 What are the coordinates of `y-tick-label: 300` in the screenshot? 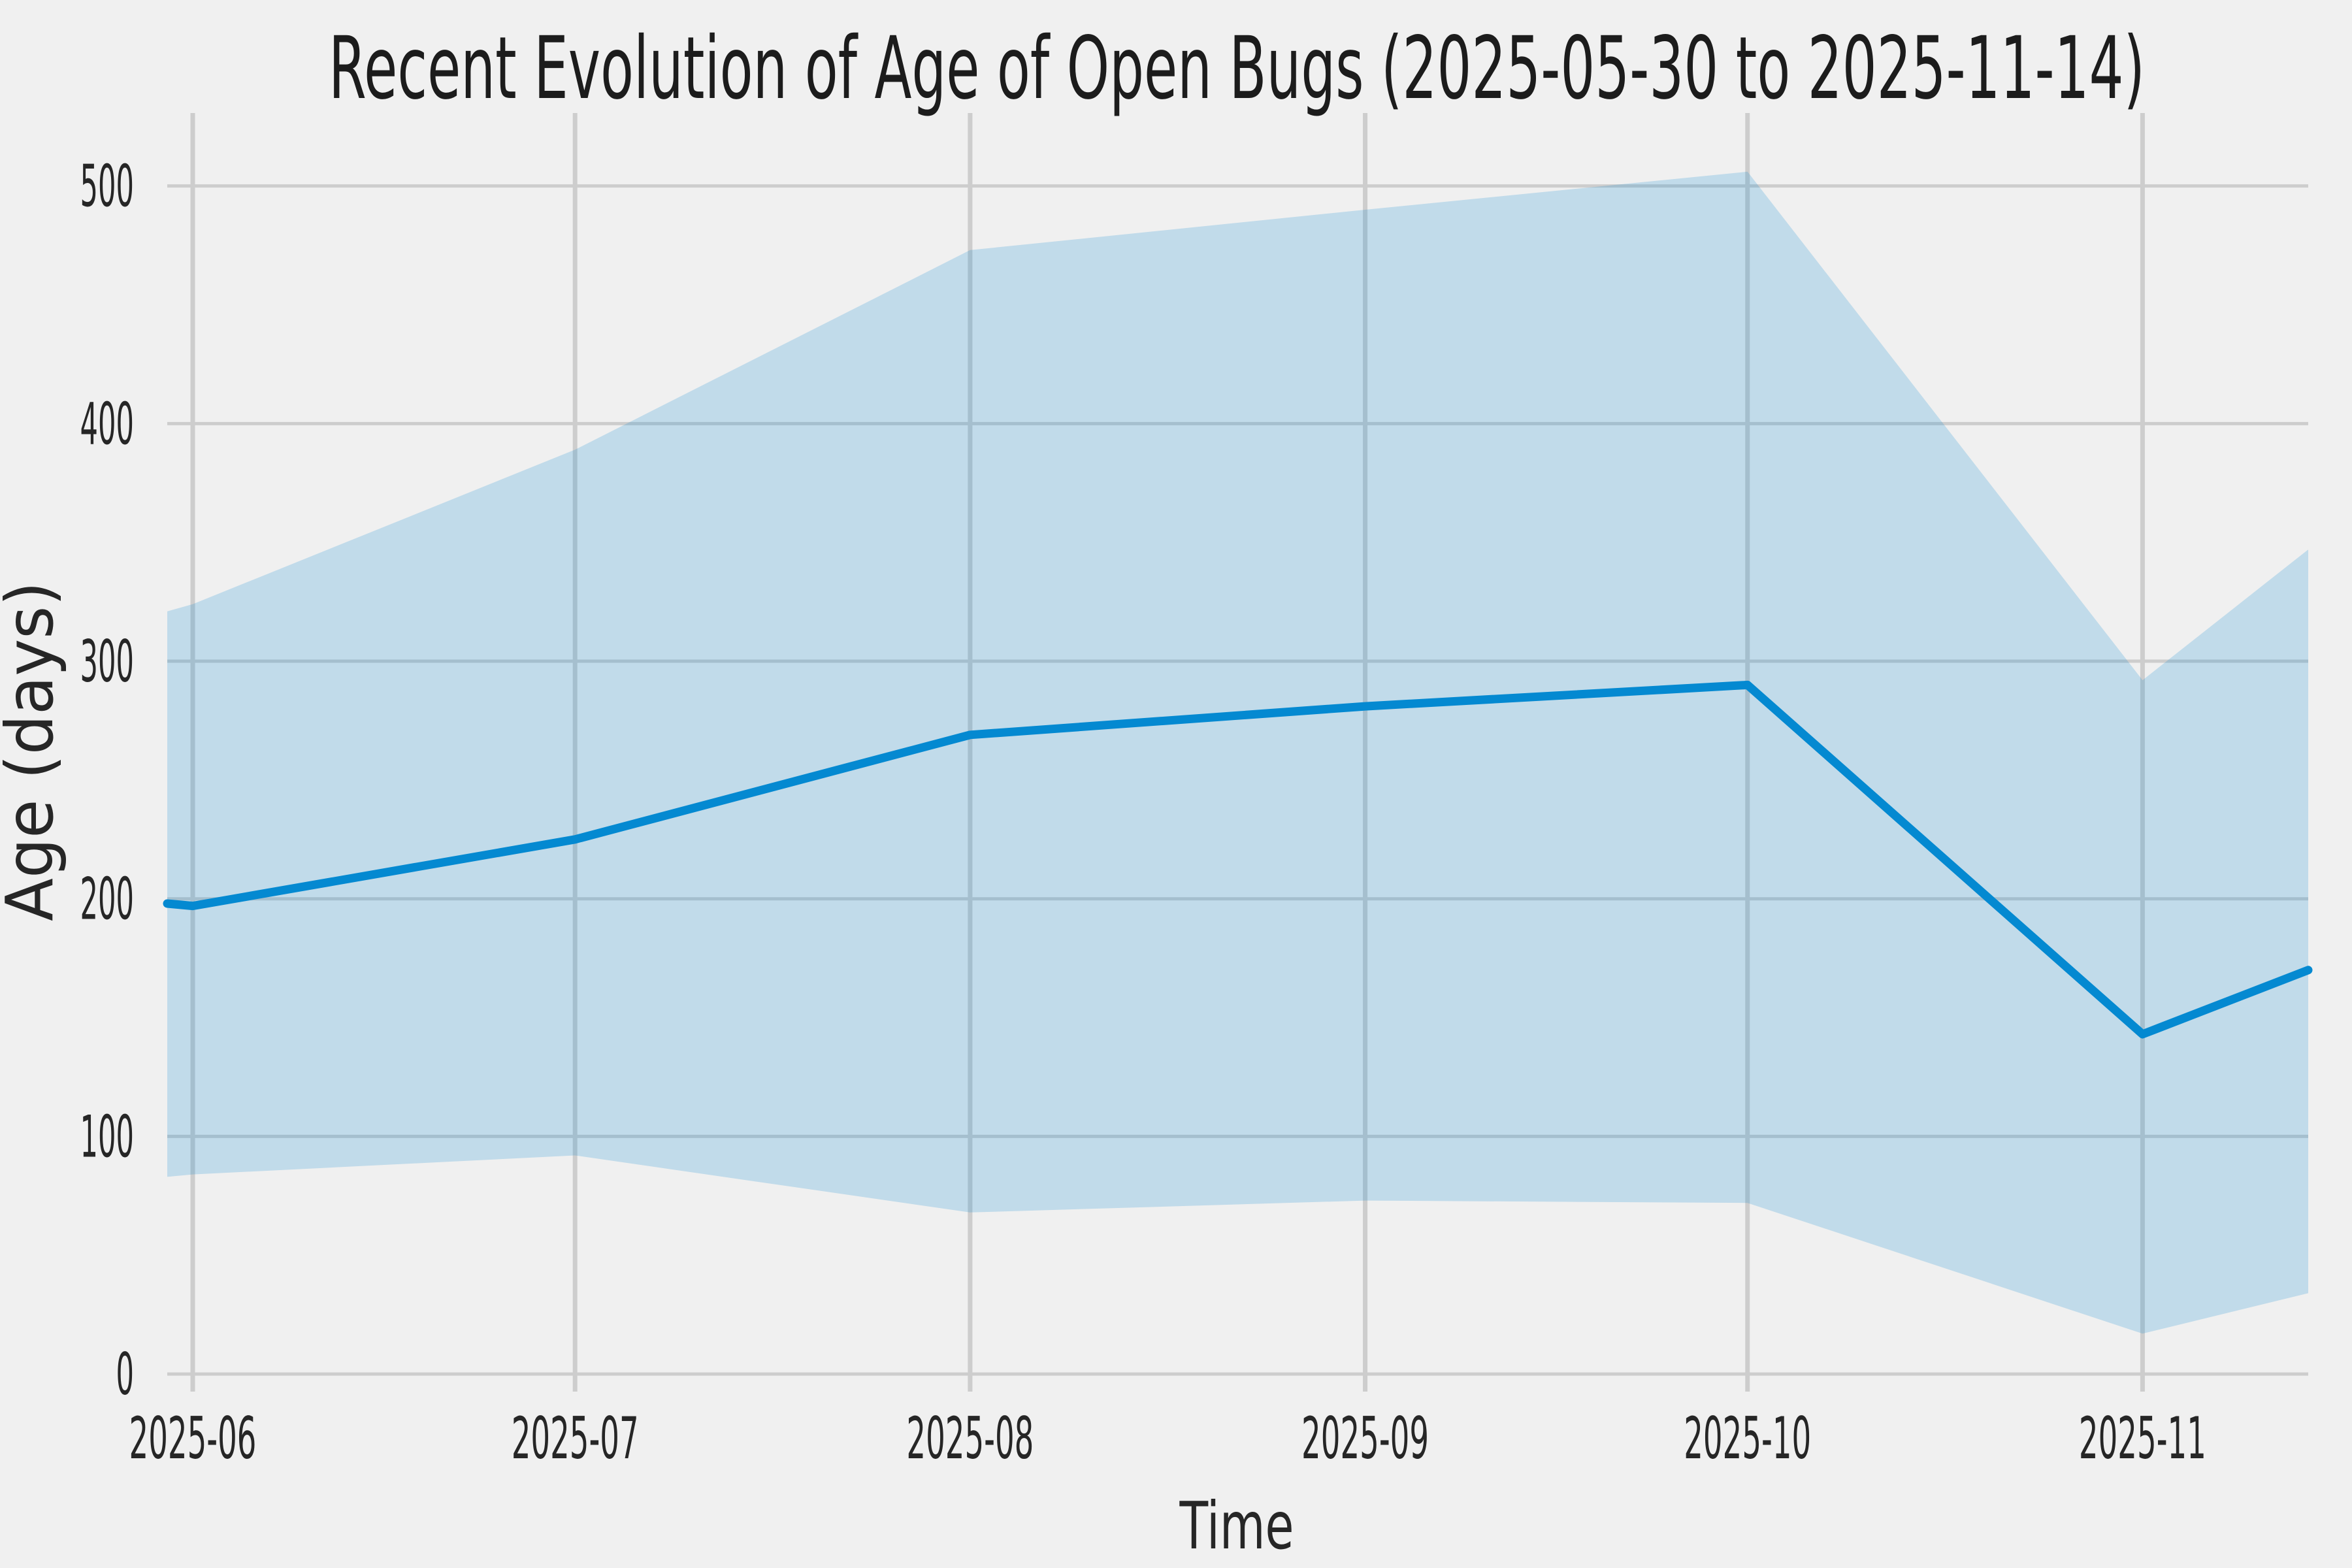 It's located at (107, 661).